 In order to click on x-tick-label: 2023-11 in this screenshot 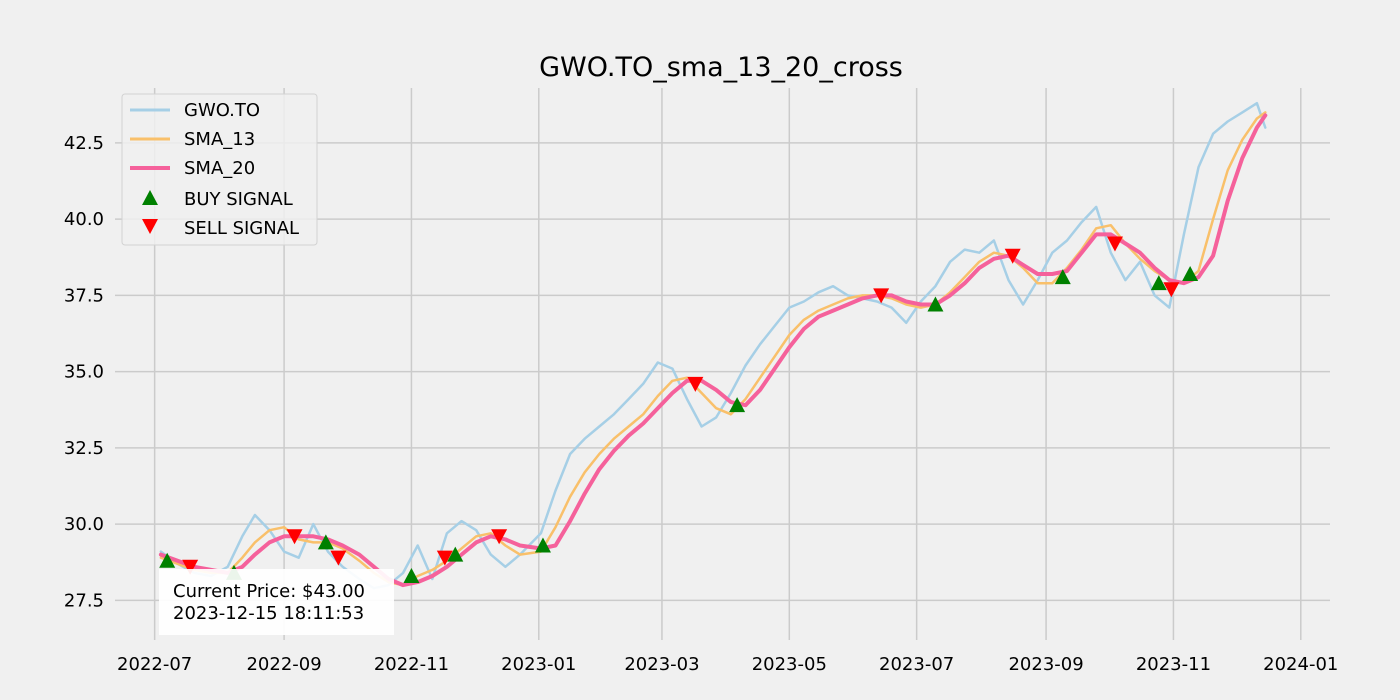, I will do `click(1173, 664)`.